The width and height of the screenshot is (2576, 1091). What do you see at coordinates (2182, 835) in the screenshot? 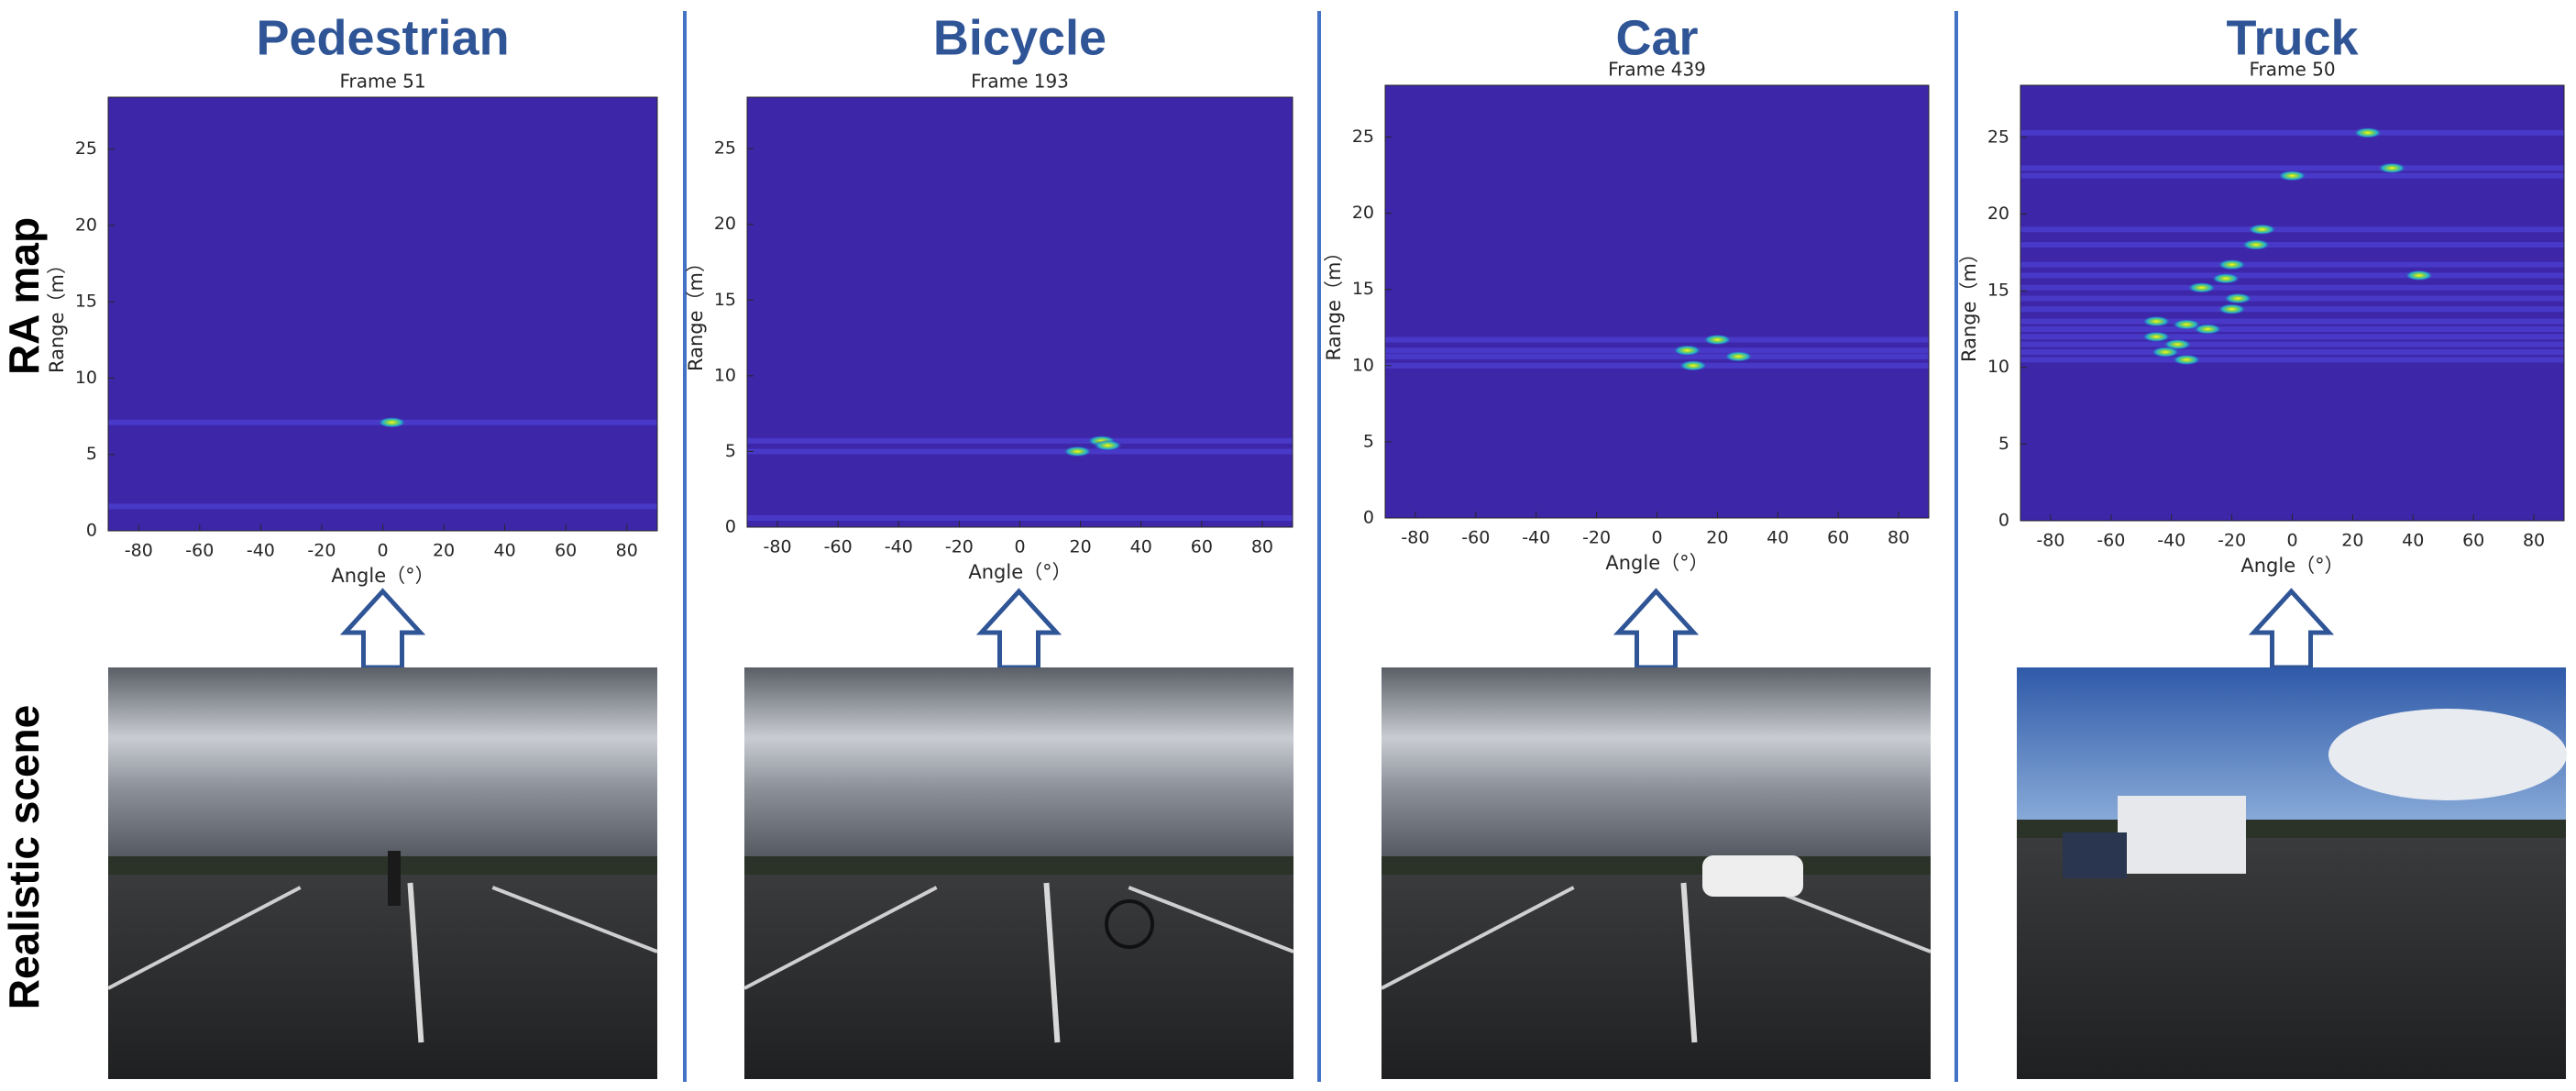
I see `photo-truck` at bounding box center [2182, 835].